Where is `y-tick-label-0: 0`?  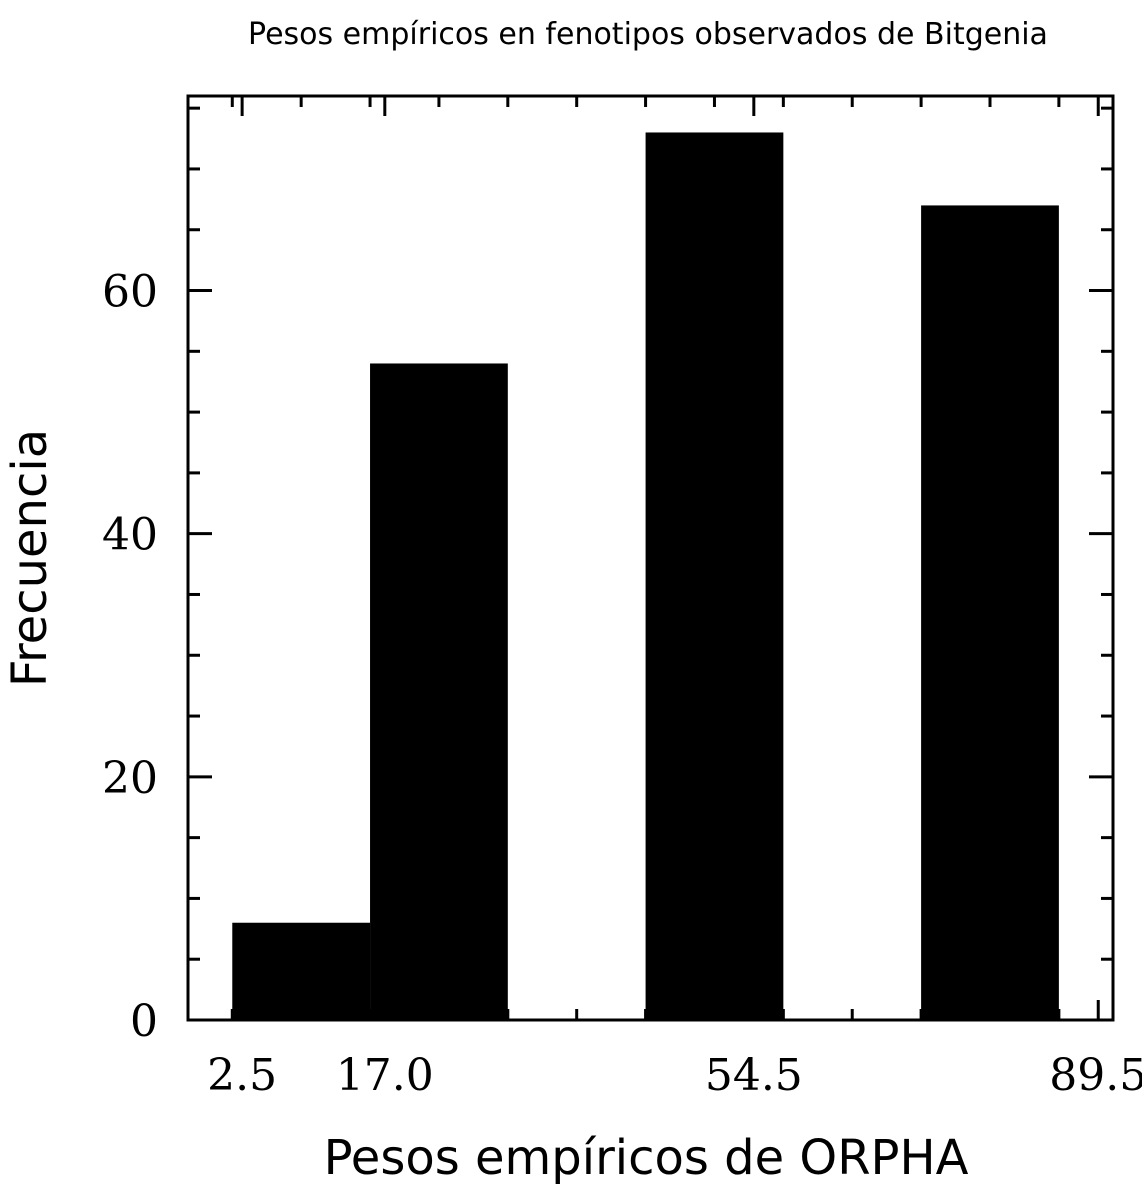 y-tick-label-0: 0 is located at coordinates (144, 1021).